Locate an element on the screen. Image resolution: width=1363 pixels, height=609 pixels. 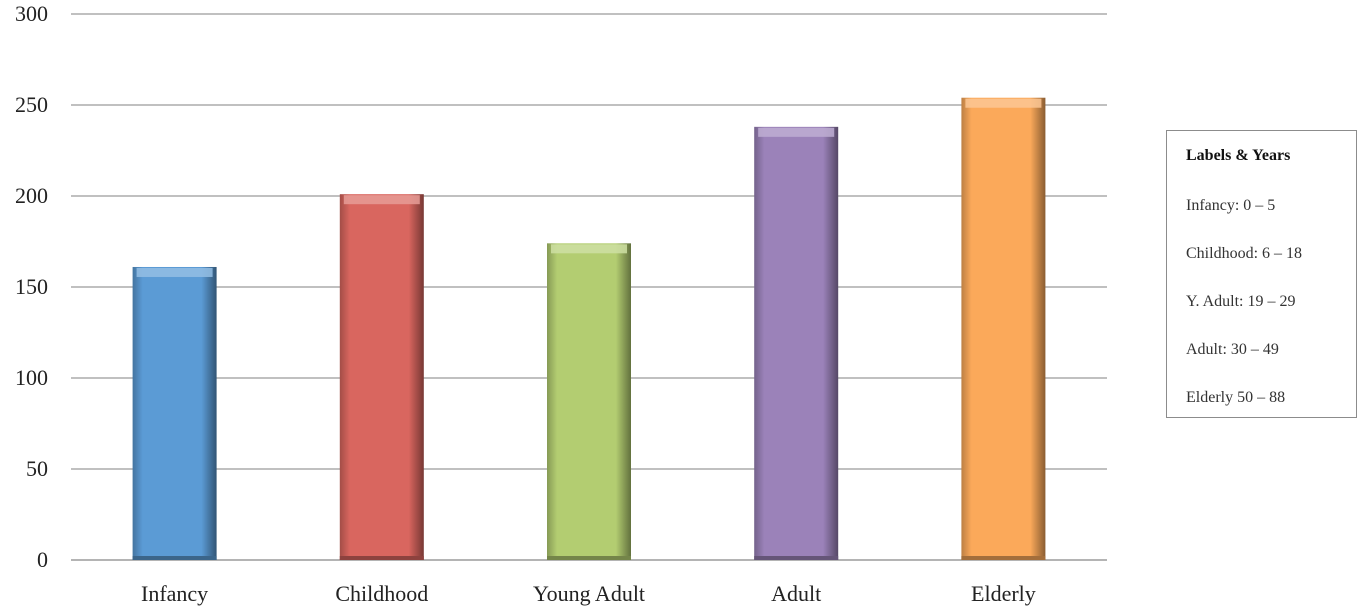
bar-base-elderly is located at coordinates (1003, 558).